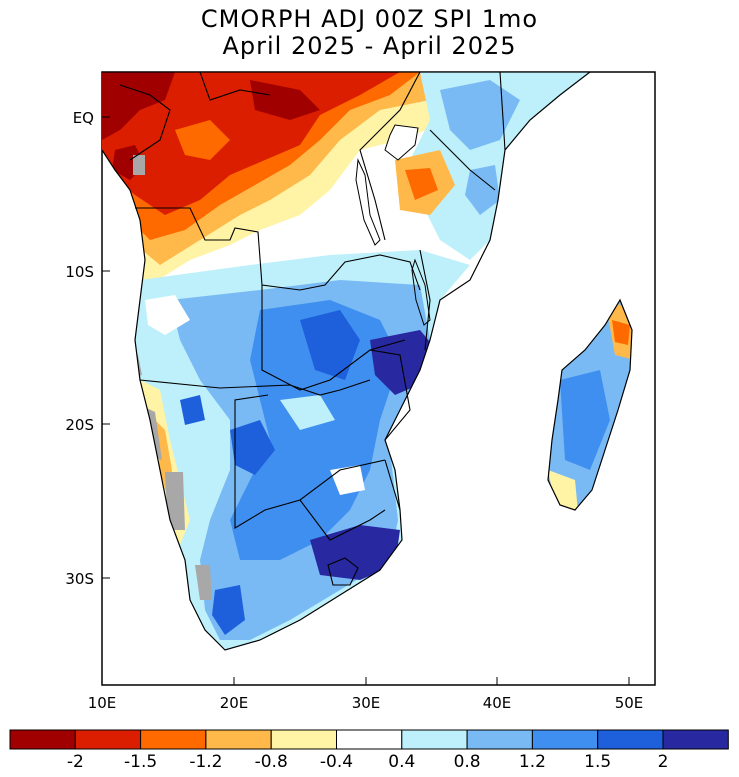  What do you see at coordinates (401, 762) in the screenshot?
I see `legend-label: 0.4` at bounding box center [401, 762].